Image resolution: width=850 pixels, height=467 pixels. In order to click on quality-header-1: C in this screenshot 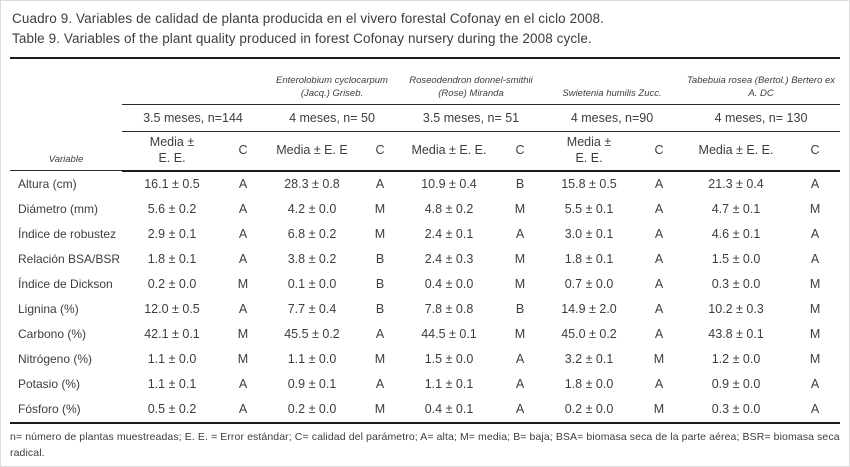, I will do `click(243, 151)`.